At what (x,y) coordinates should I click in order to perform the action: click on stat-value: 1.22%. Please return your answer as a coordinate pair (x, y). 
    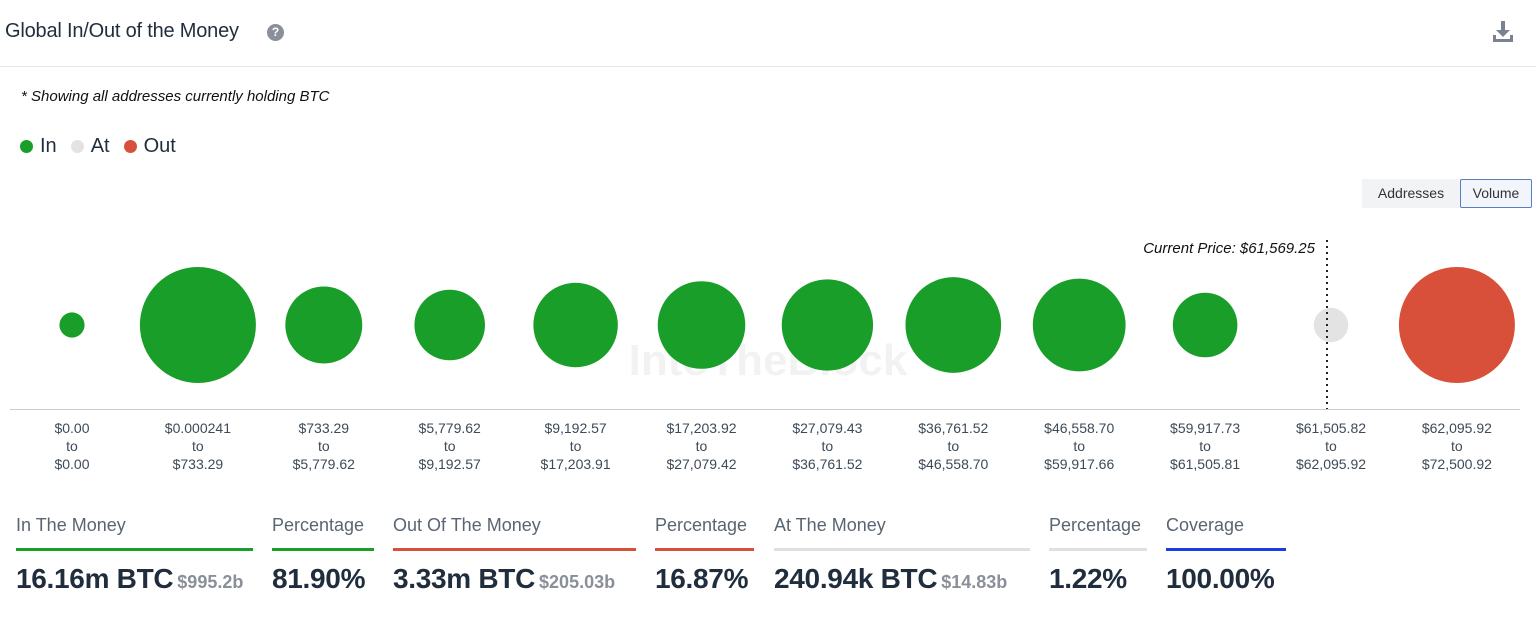
    Looking at the image, I should click on (1088, 578).